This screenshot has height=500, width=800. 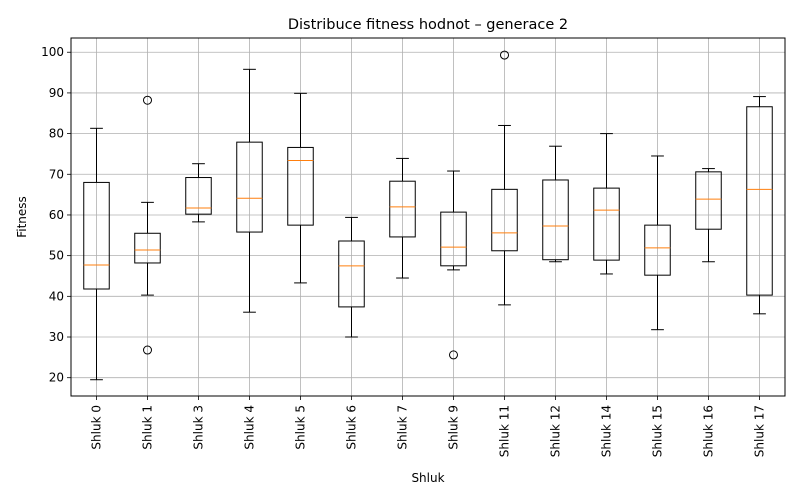 What do you see at coordinates (505, 431) in the screenshot?
I see `x-tick-label: Shluk 11` at bounding box center [505, 431].